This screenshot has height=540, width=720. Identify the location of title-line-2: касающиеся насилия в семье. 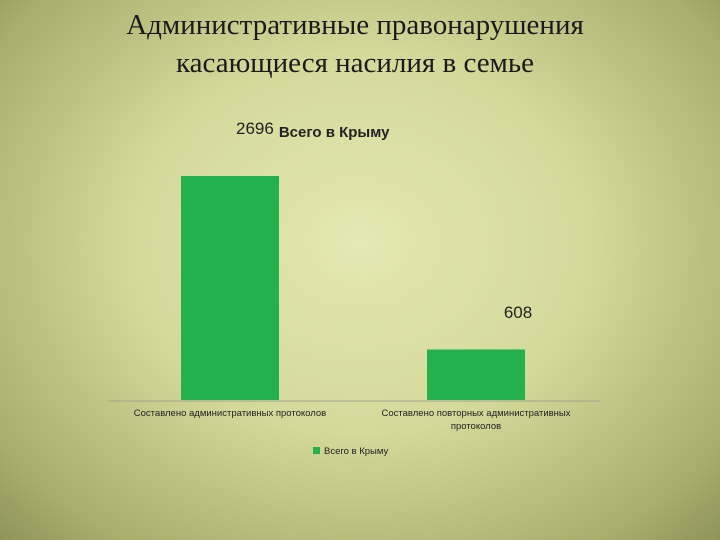
(355, 63).